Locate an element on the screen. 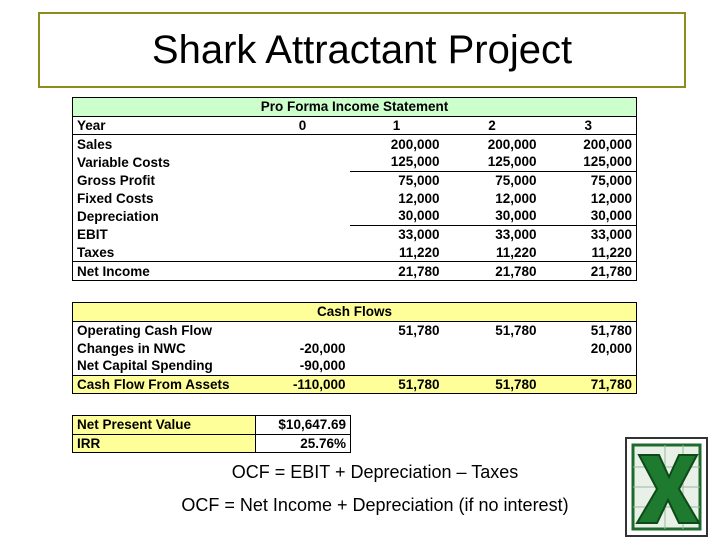 This screenshot has width=720, height=540. table-title: Pro Forma Income Statement is located at coordinates (354, 107).